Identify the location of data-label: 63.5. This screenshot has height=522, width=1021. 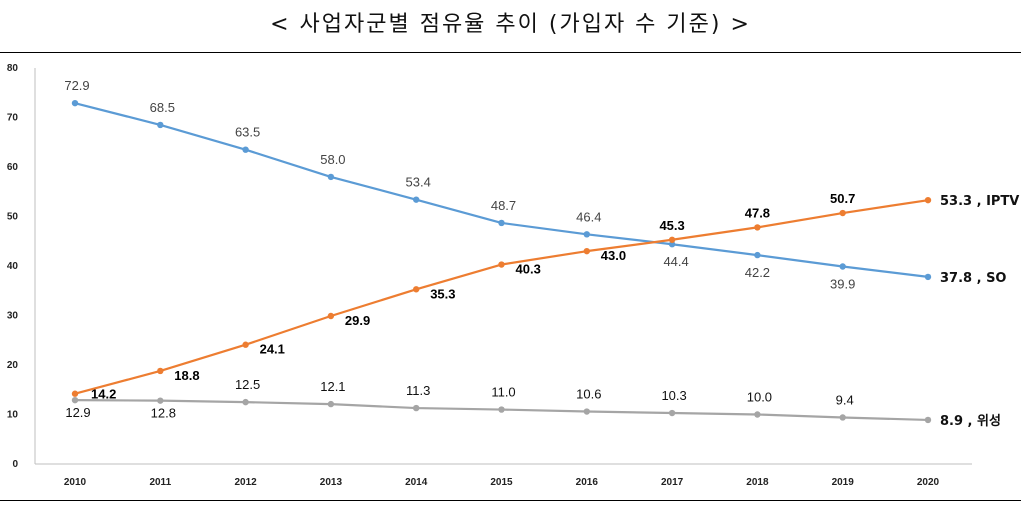
(247, 132).